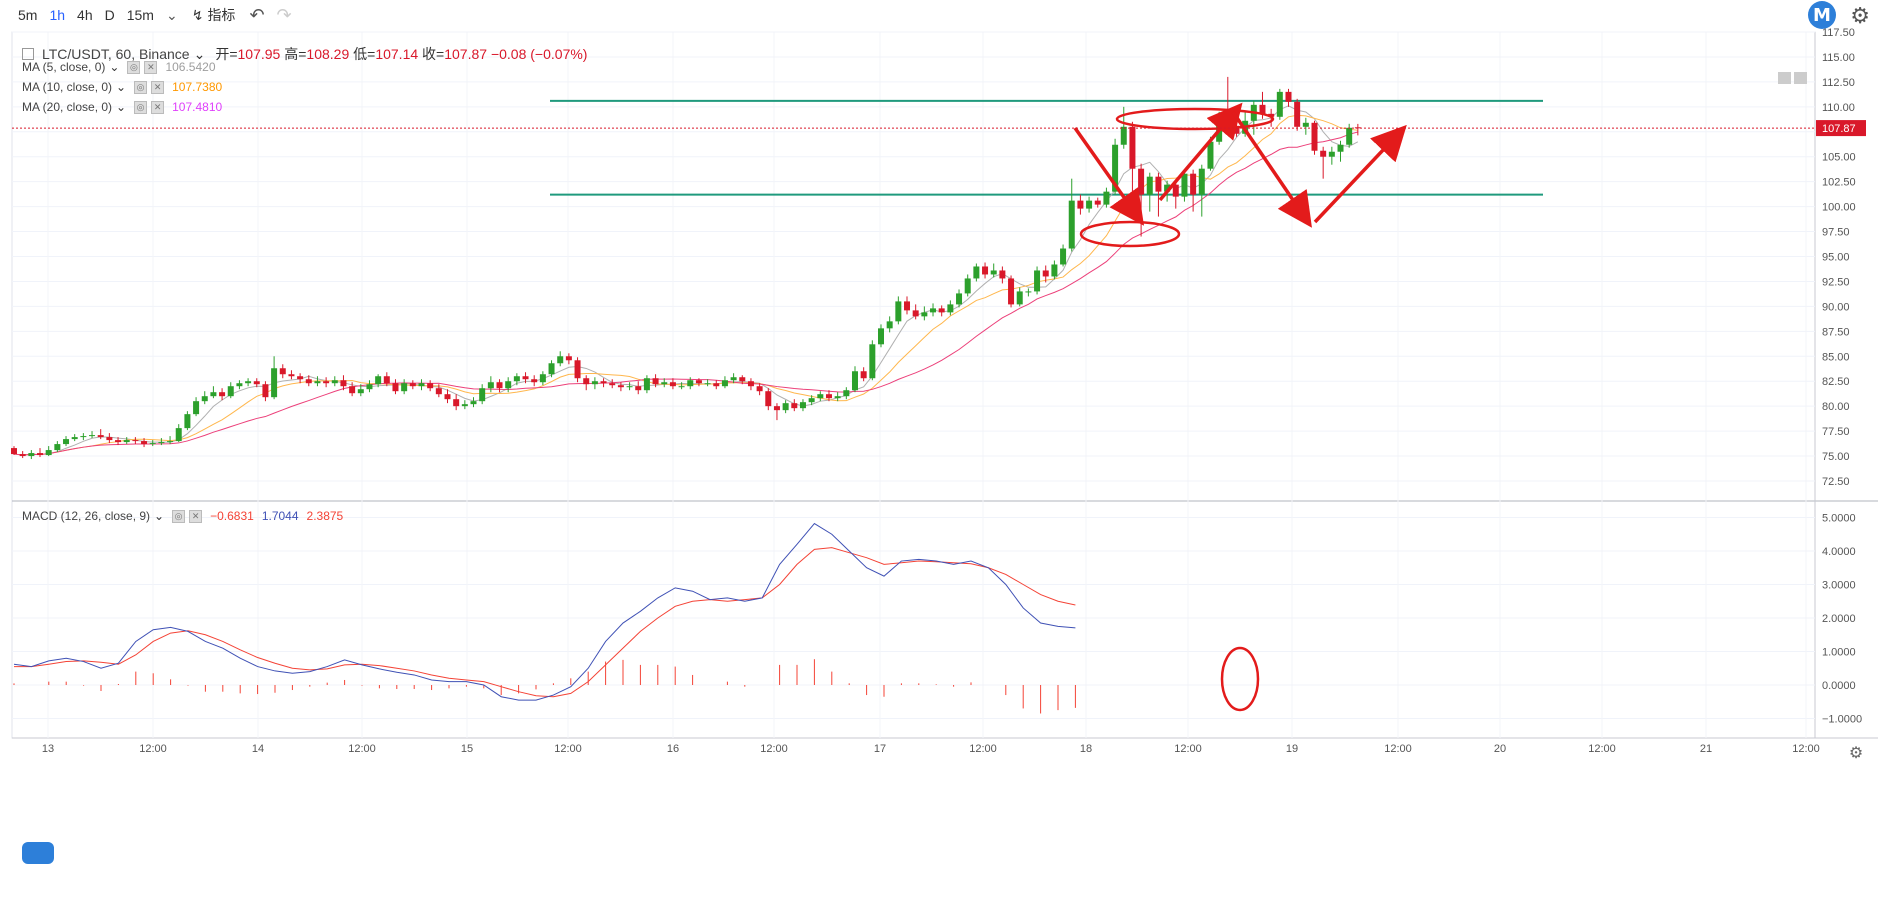  I want to click on timeframe-15m: 15m, so click(140, 15).